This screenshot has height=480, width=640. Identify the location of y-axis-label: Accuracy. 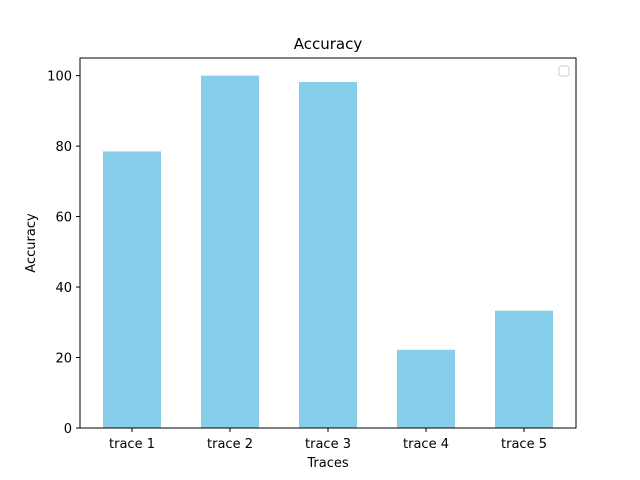
(31, 243).